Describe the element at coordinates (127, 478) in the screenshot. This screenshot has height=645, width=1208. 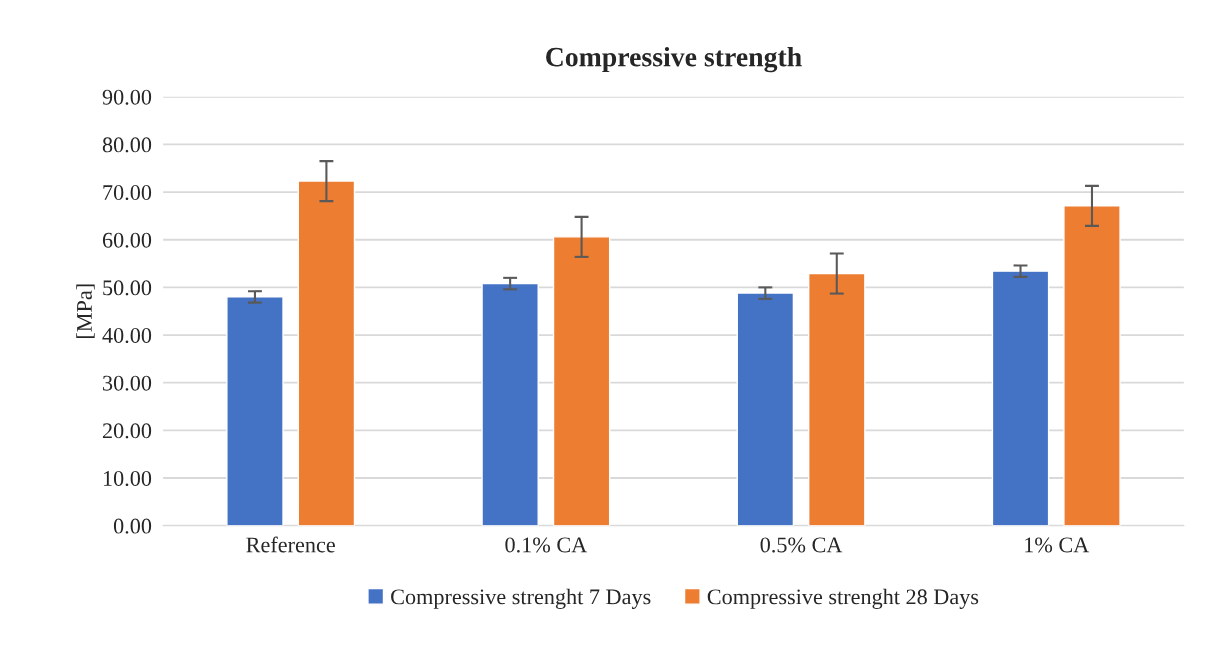
I see `y-tick-label: 10.00` at that location.